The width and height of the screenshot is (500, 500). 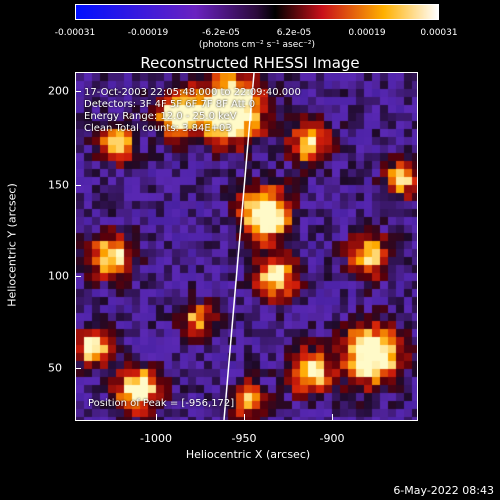 I want to click on info-time: 17-Oct-2003 22:05:48.000 to 22:09:40.000, so click(x=192, y=92).